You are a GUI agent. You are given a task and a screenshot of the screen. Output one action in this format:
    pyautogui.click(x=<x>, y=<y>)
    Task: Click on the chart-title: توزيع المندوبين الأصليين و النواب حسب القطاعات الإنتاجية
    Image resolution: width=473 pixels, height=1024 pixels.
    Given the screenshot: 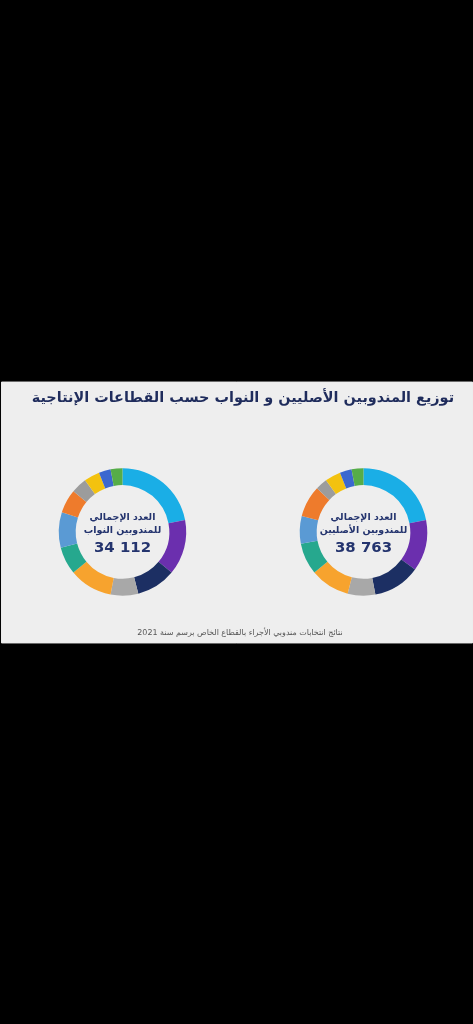 What is the action you would take?
    pyautogui.click(x=243, y=397)
    